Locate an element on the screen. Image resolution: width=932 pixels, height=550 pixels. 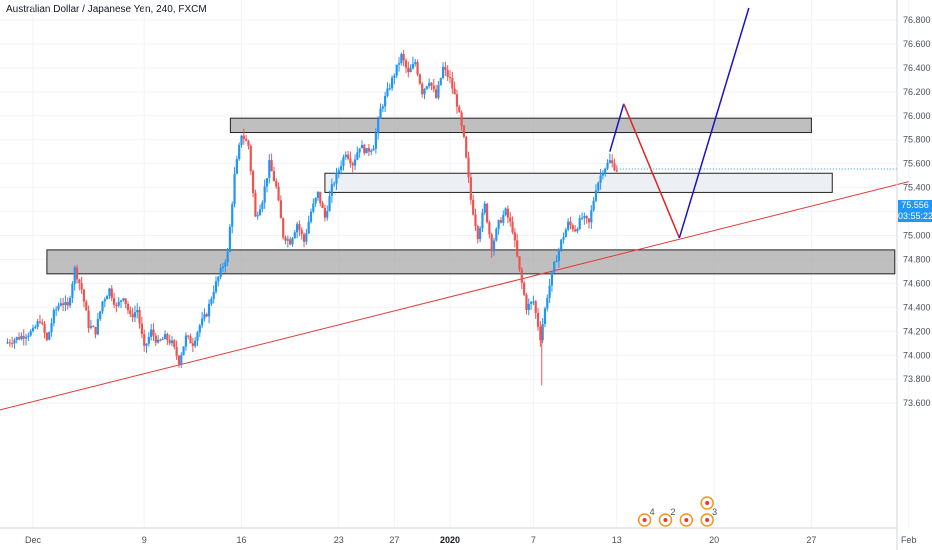
event-marker: 3 is located at coordinates (708, 517).